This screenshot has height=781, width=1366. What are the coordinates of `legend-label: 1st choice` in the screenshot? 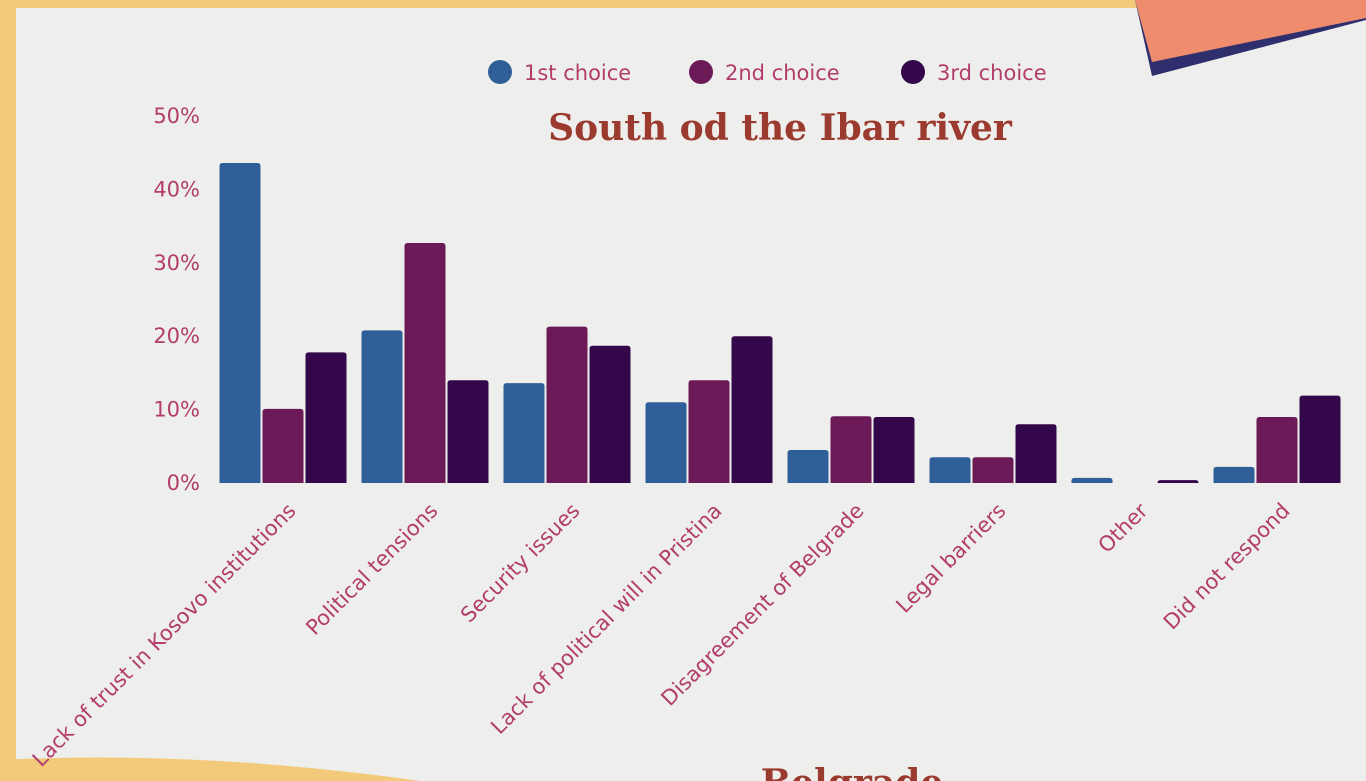 It's located at (577, 73).